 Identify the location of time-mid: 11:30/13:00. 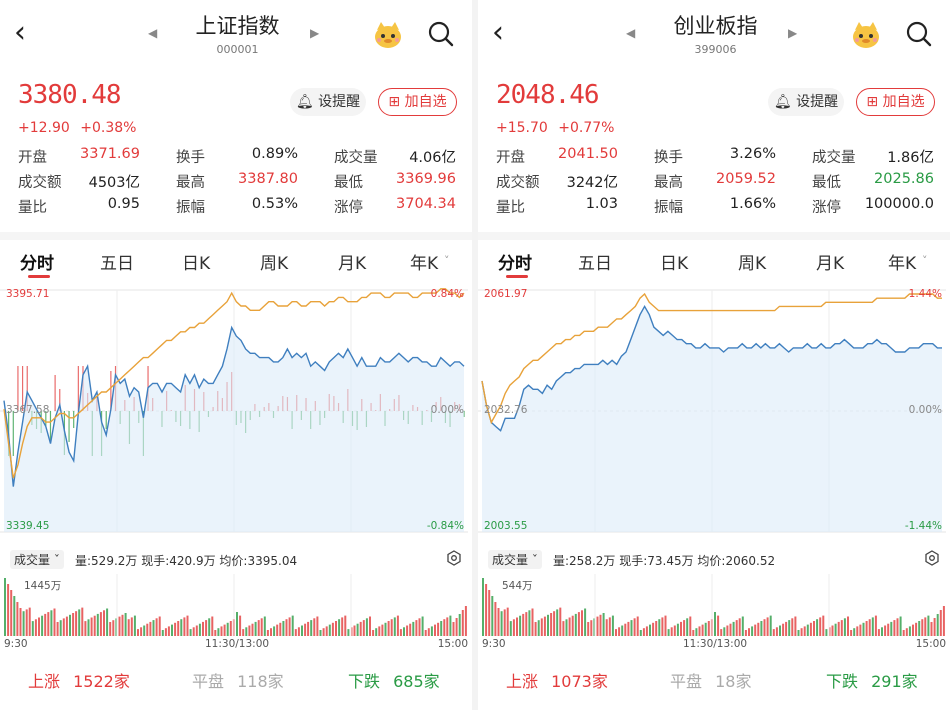
(237, 644).